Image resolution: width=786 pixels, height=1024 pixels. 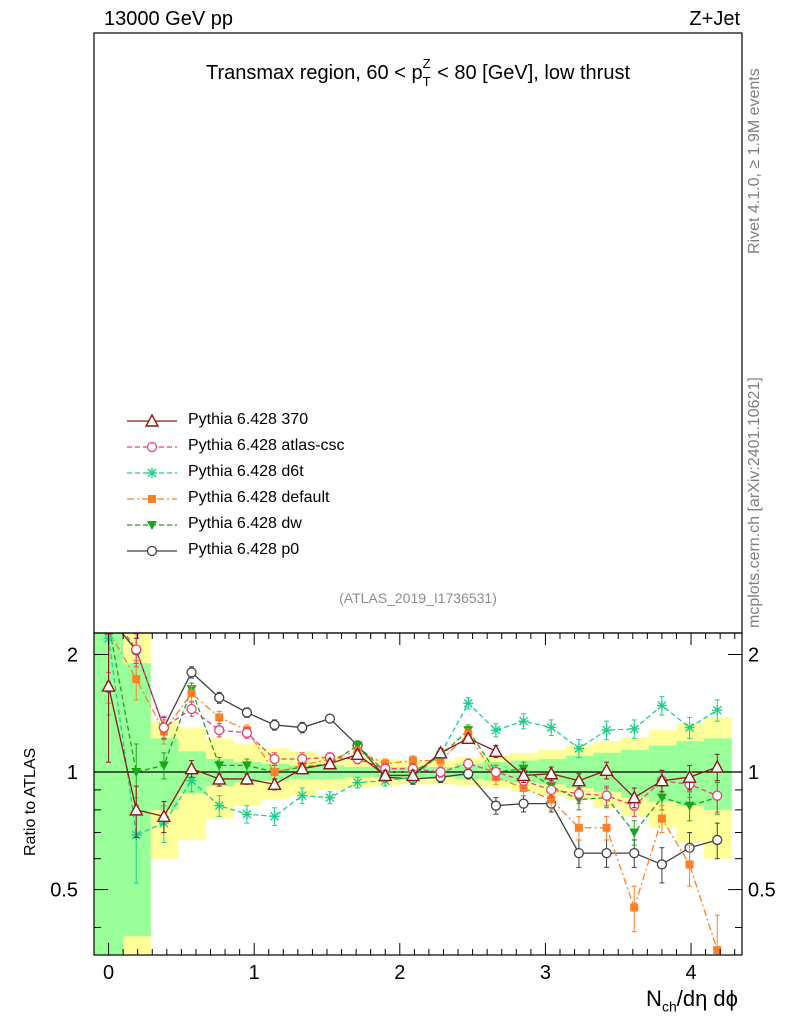 What do you see at coordinates (545, 973) in the screenshot?
I see `x-tick-label: 3` at bounding box center [545, 973].